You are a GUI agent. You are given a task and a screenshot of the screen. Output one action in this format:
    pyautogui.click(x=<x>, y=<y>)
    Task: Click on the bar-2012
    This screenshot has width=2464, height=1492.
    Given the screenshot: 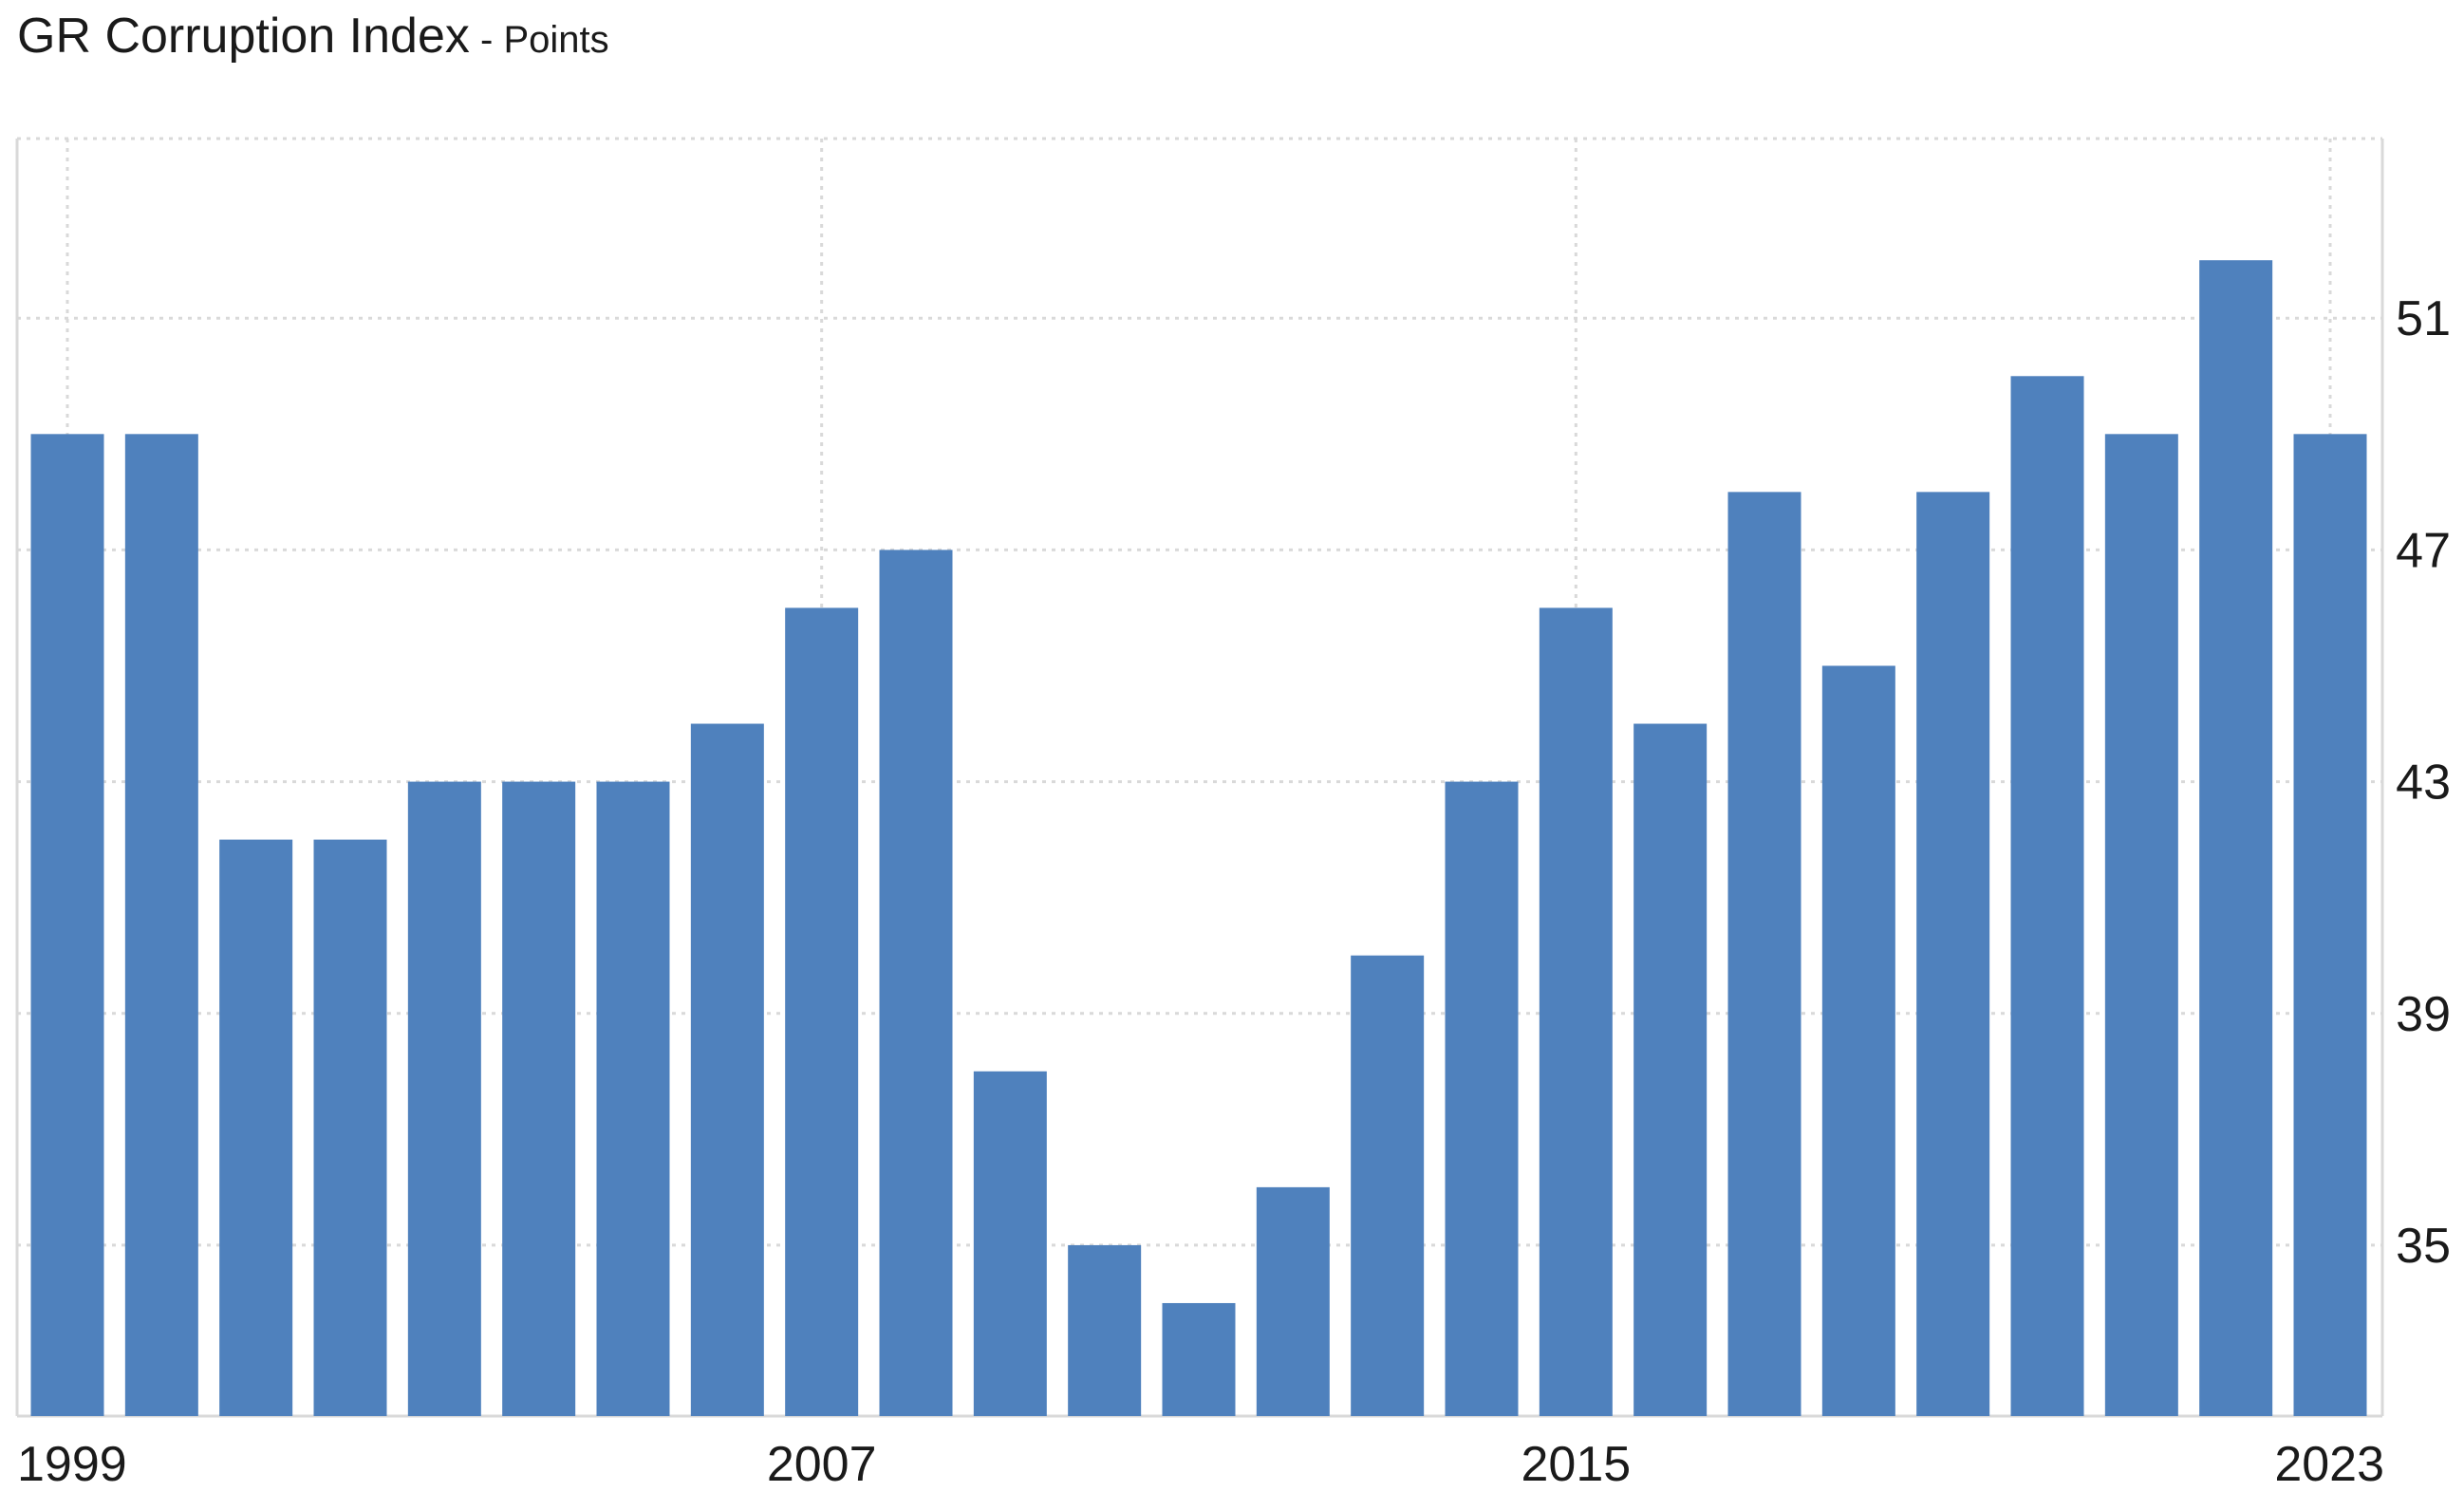 What is the action you would take?
    pyautogui.click(x=1293, y=1301)
    